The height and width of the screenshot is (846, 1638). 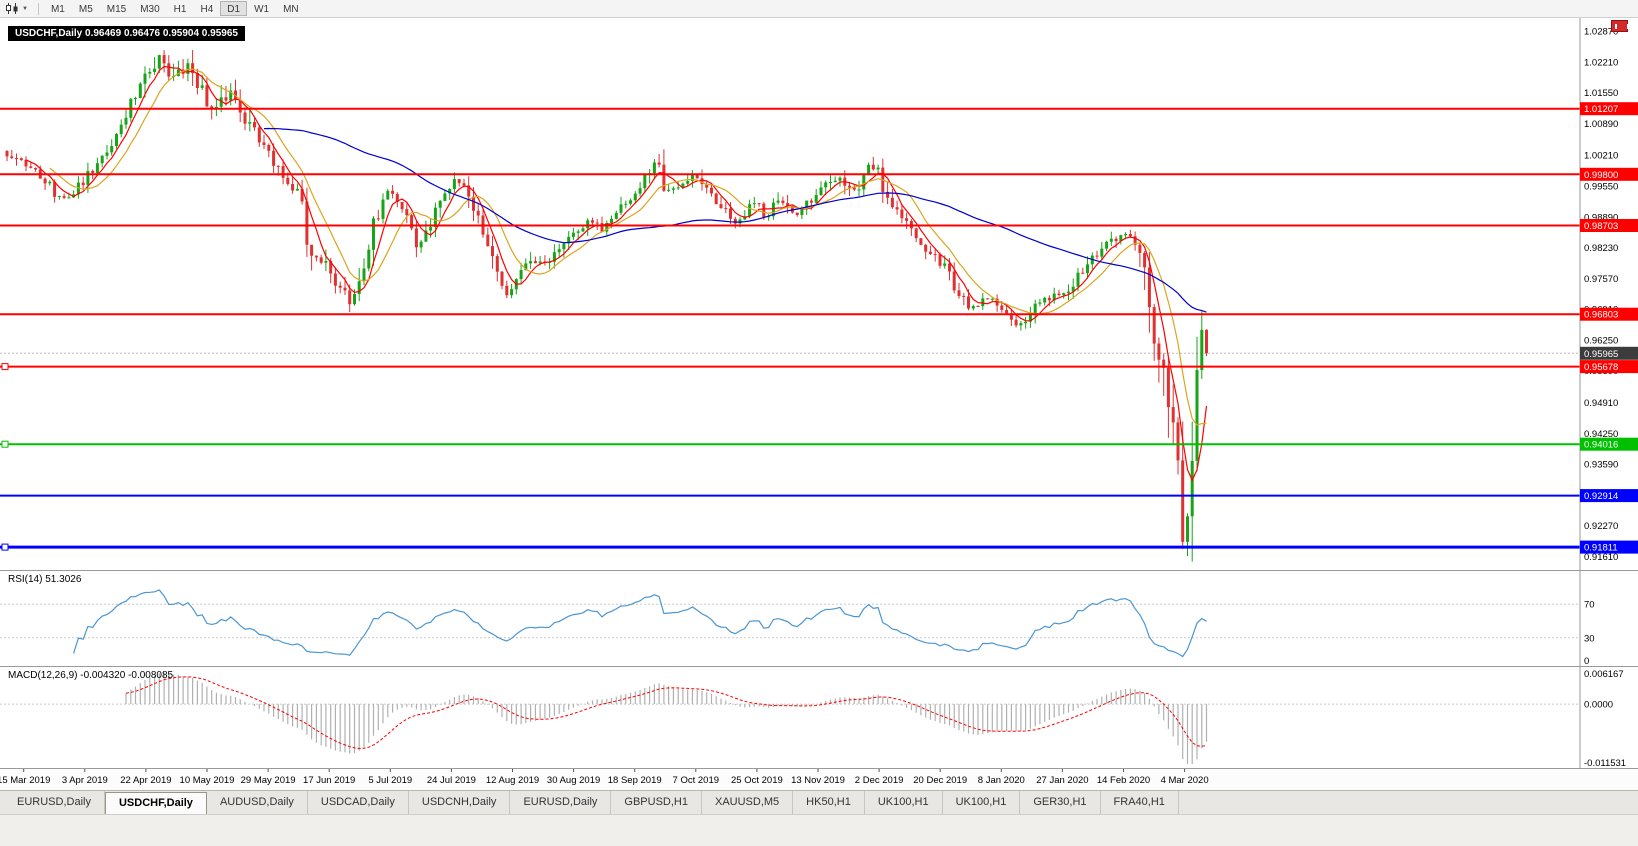 What do you see at coordinates (696, 780) in the screenshot?
I see `svg-text: 7 Oct 2019` at bounding box center [696, 780].